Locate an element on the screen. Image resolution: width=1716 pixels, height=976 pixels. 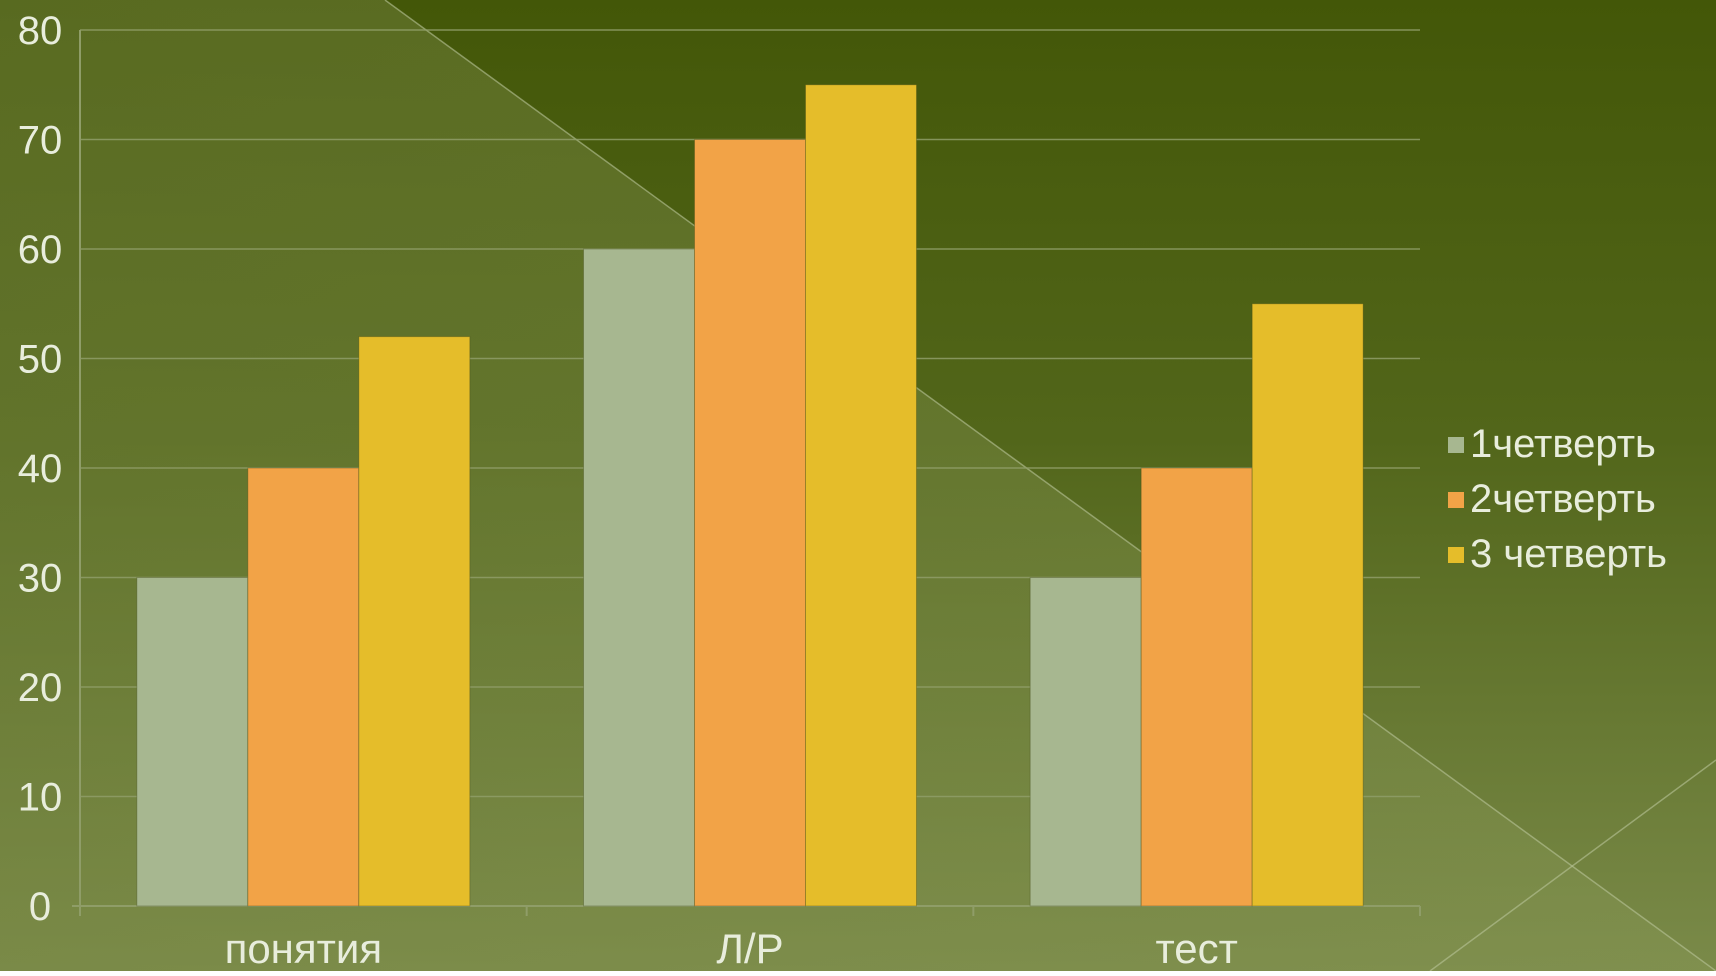
y-tick-label: 30 is located at coordinates (40, 579).